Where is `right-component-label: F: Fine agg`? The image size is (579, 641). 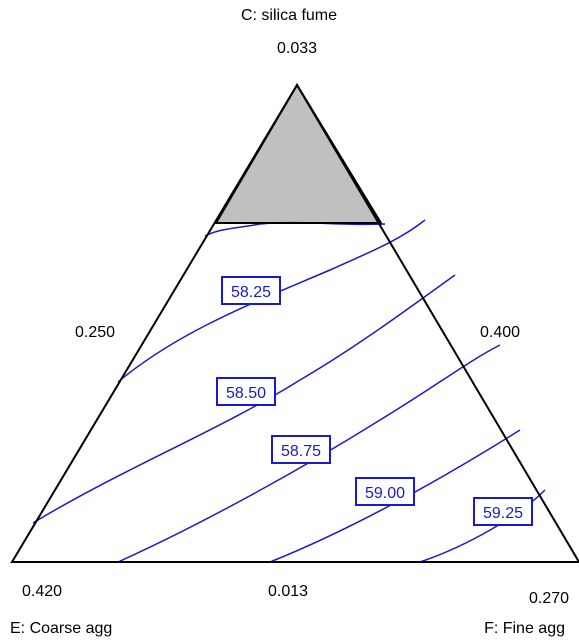
right-component-label: F: Fine agg is located at coordinates (524, 628).